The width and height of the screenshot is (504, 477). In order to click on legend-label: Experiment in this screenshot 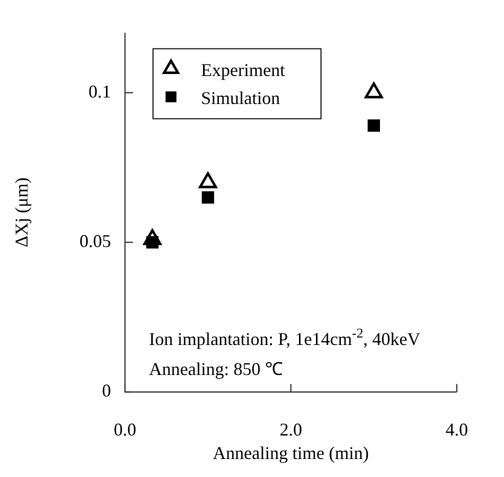, I will do `click(243, 70)`.